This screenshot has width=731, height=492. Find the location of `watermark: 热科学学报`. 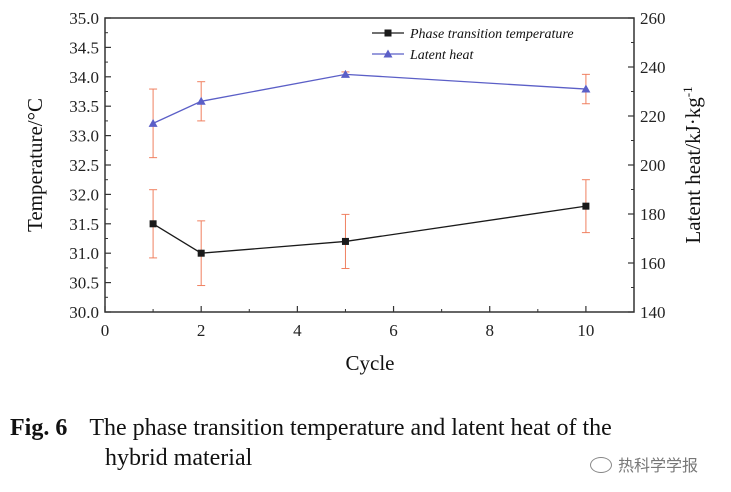

watermark: 热科学学报 is located at coordinates (644, 464).